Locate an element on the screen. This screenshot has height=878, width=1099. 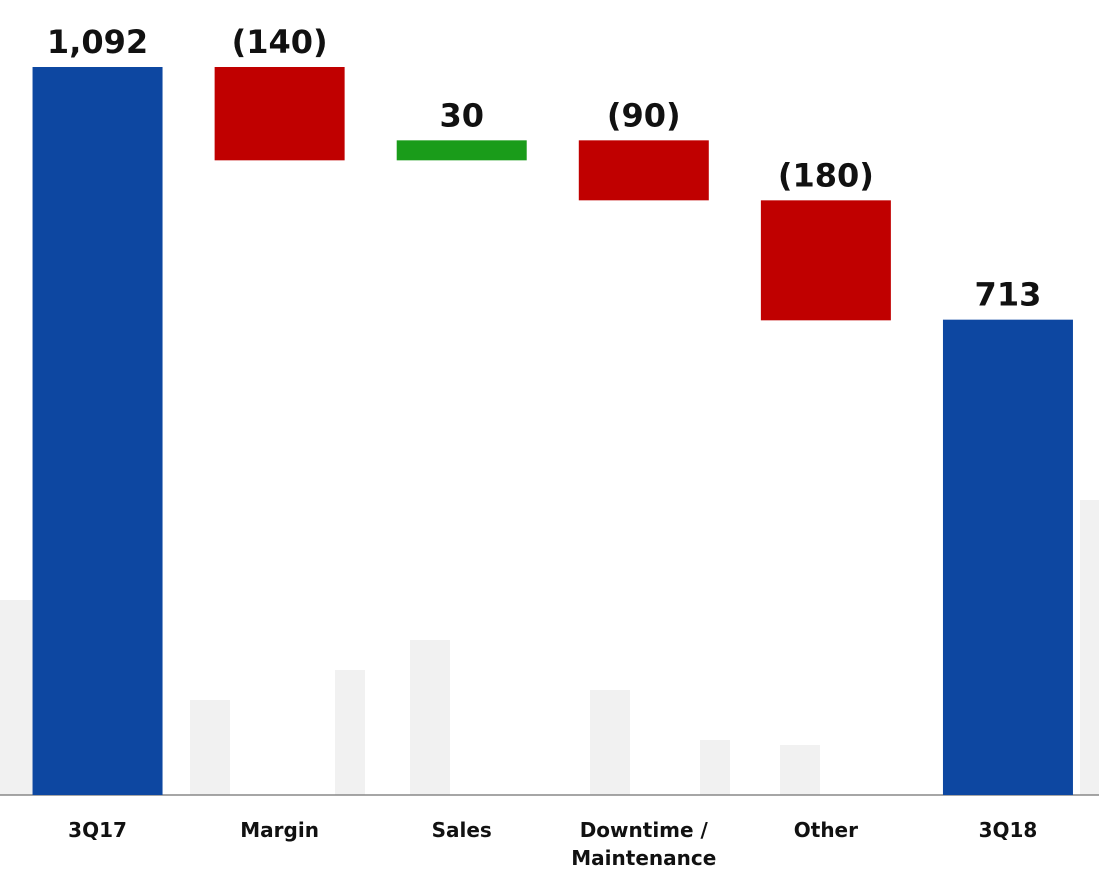
value-label: 713 is located at coordinates (1008, 295).